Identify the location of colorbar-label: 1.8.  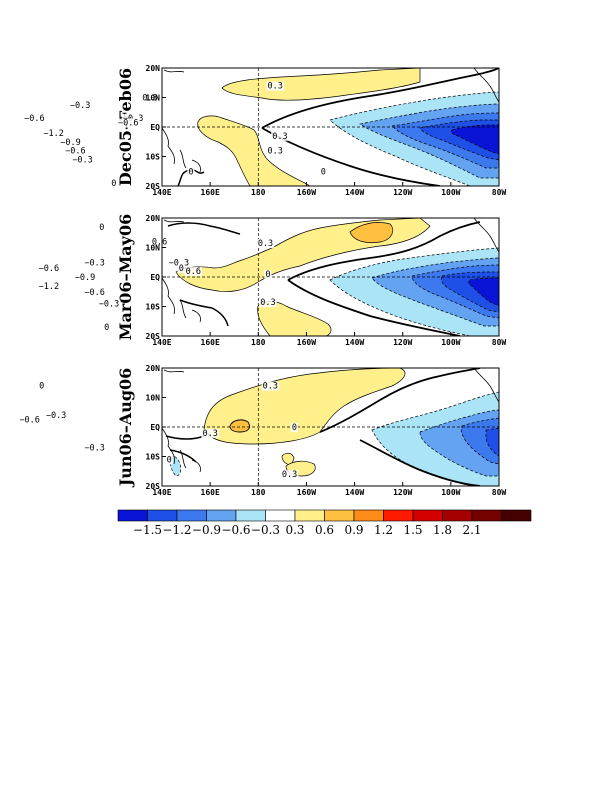
(442, 530).